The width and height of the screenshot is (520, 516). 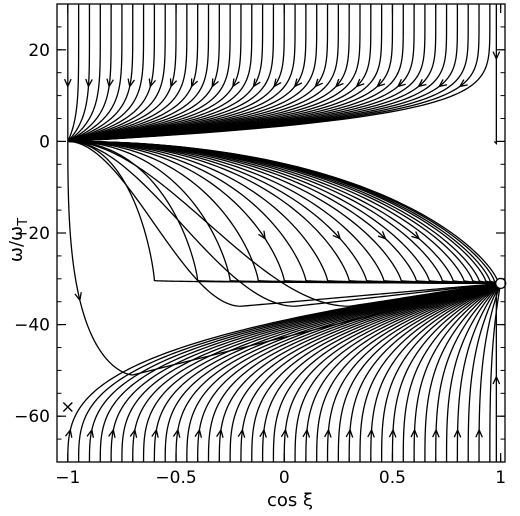 I want to click on x-tick-label: 0.5, so click(x=392, y=478).